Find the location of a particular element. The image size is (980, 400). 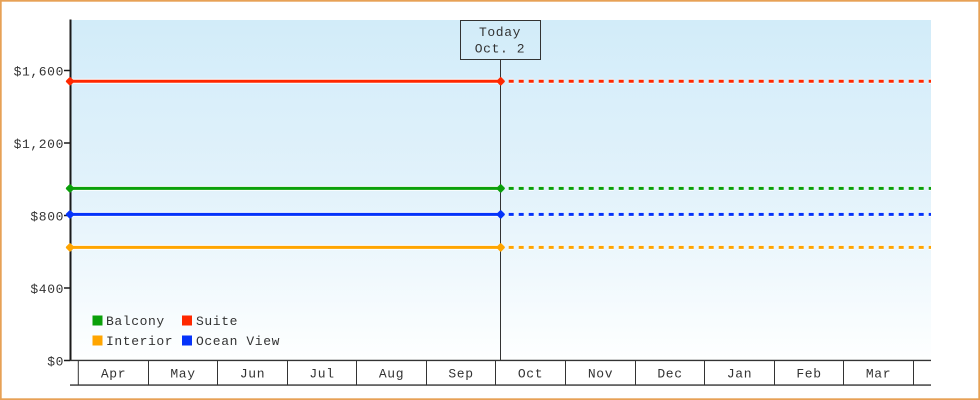

svg-text: Apr is located at coordinates (113, 374).